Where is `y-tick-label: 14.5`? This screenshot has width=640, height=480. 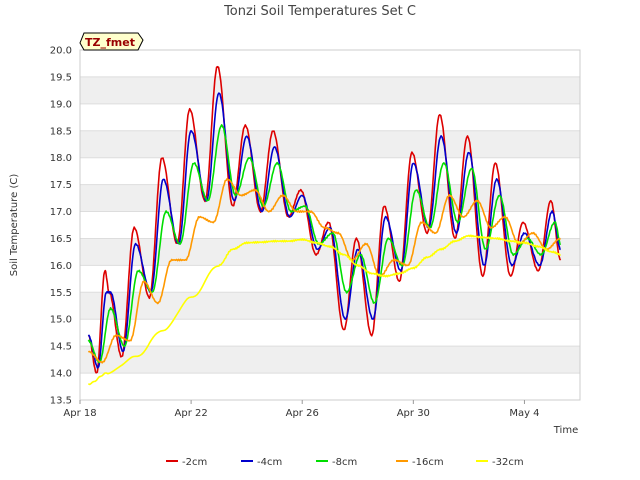
y-tick-label: 14.5 is located at coordinates (61, 347).